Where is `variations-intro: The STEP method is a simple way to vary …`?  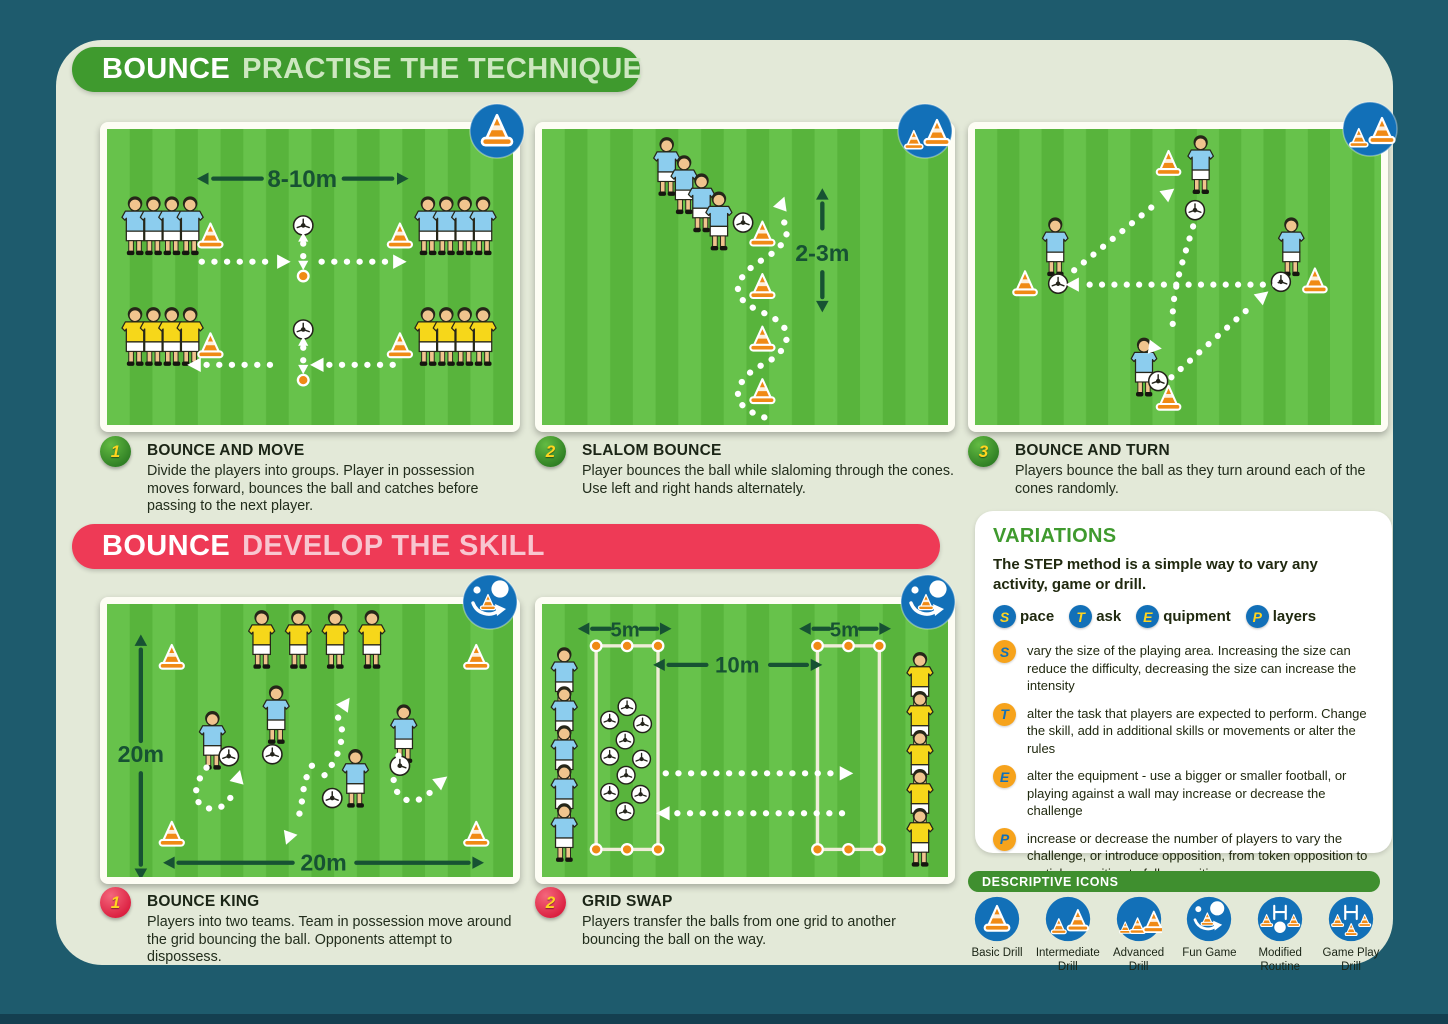
variations-intro: The STEP method is a simple way to vary … is located at coordinates (1155, 574).